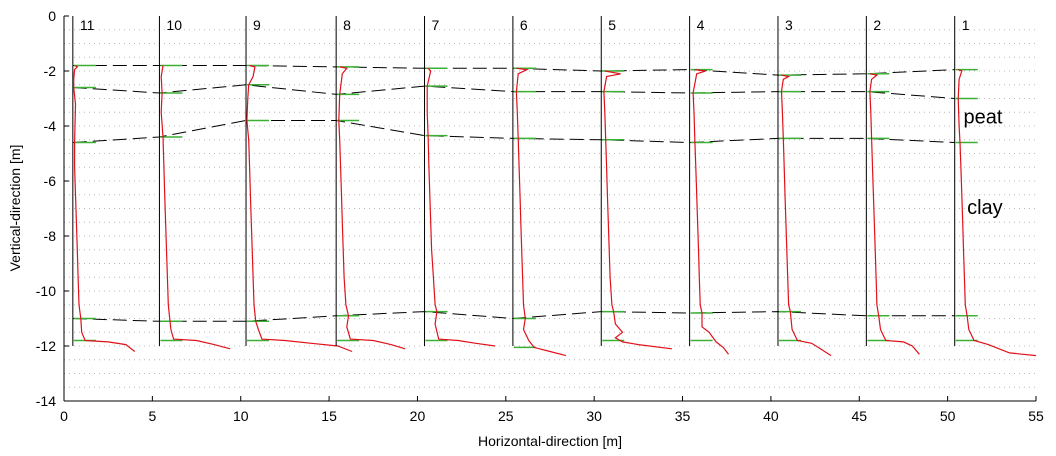 The width and height of the screenshot is (1056, 456). I want to click on profile-5: 5, so click(636, 183).